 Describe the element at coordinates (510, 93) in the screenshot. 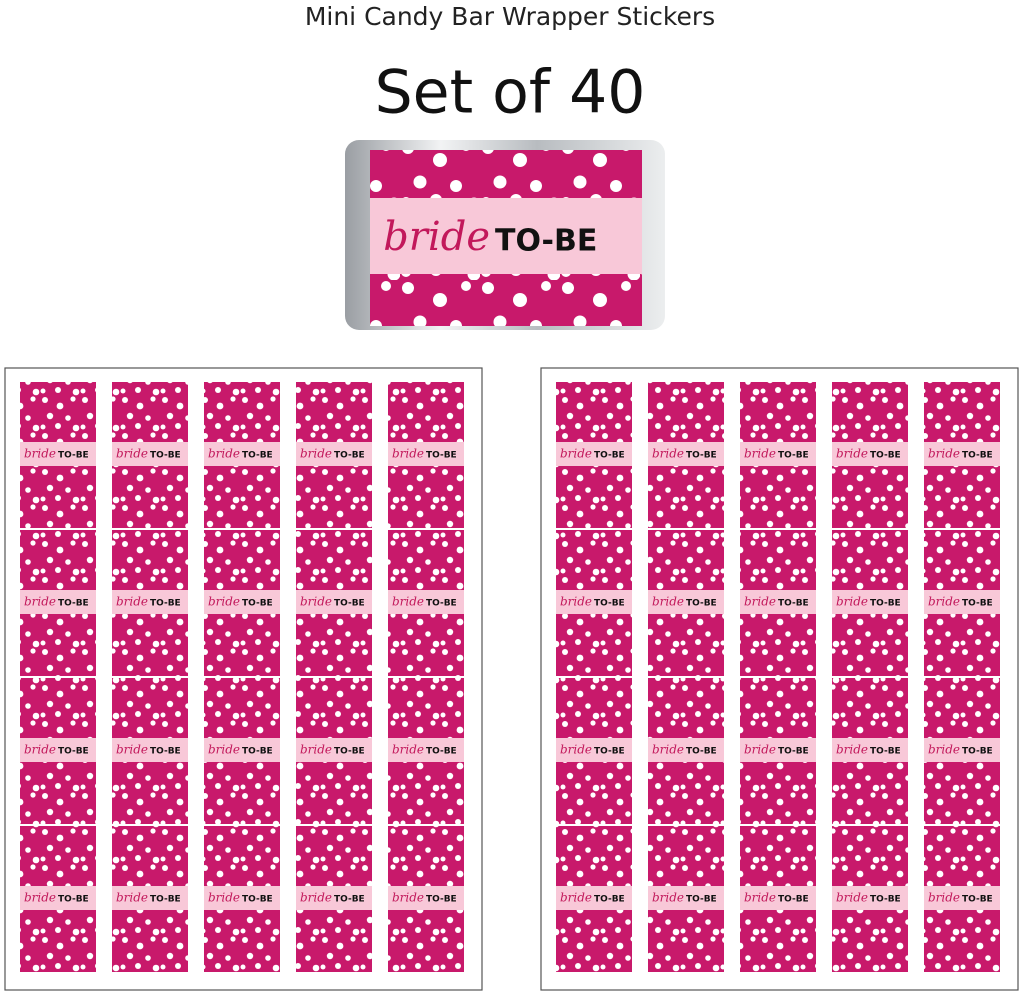

I see `subtitle: Set of 40` at that location.